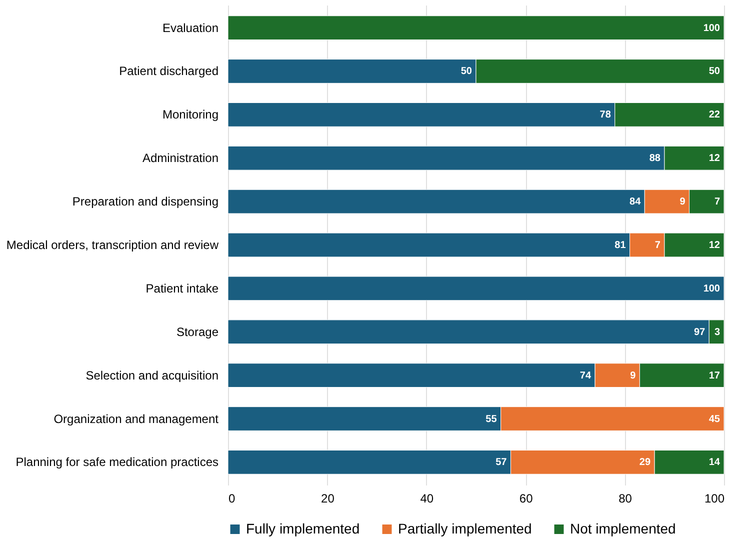  I want to click on x-tick-label: 60, so click(526, 499).